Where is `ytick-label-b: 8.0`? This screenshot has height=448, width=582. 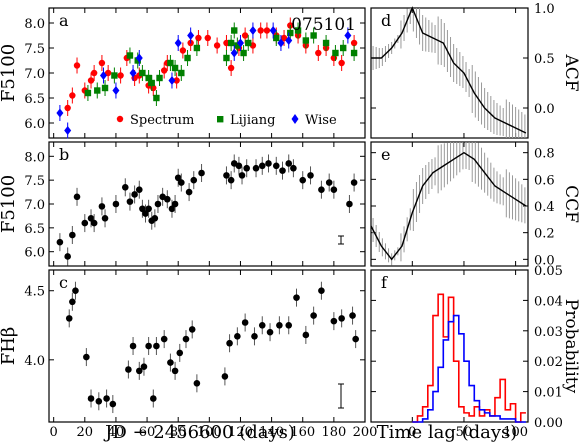
ytick-label-b: 8.0 is located at coordinates (34, 157).